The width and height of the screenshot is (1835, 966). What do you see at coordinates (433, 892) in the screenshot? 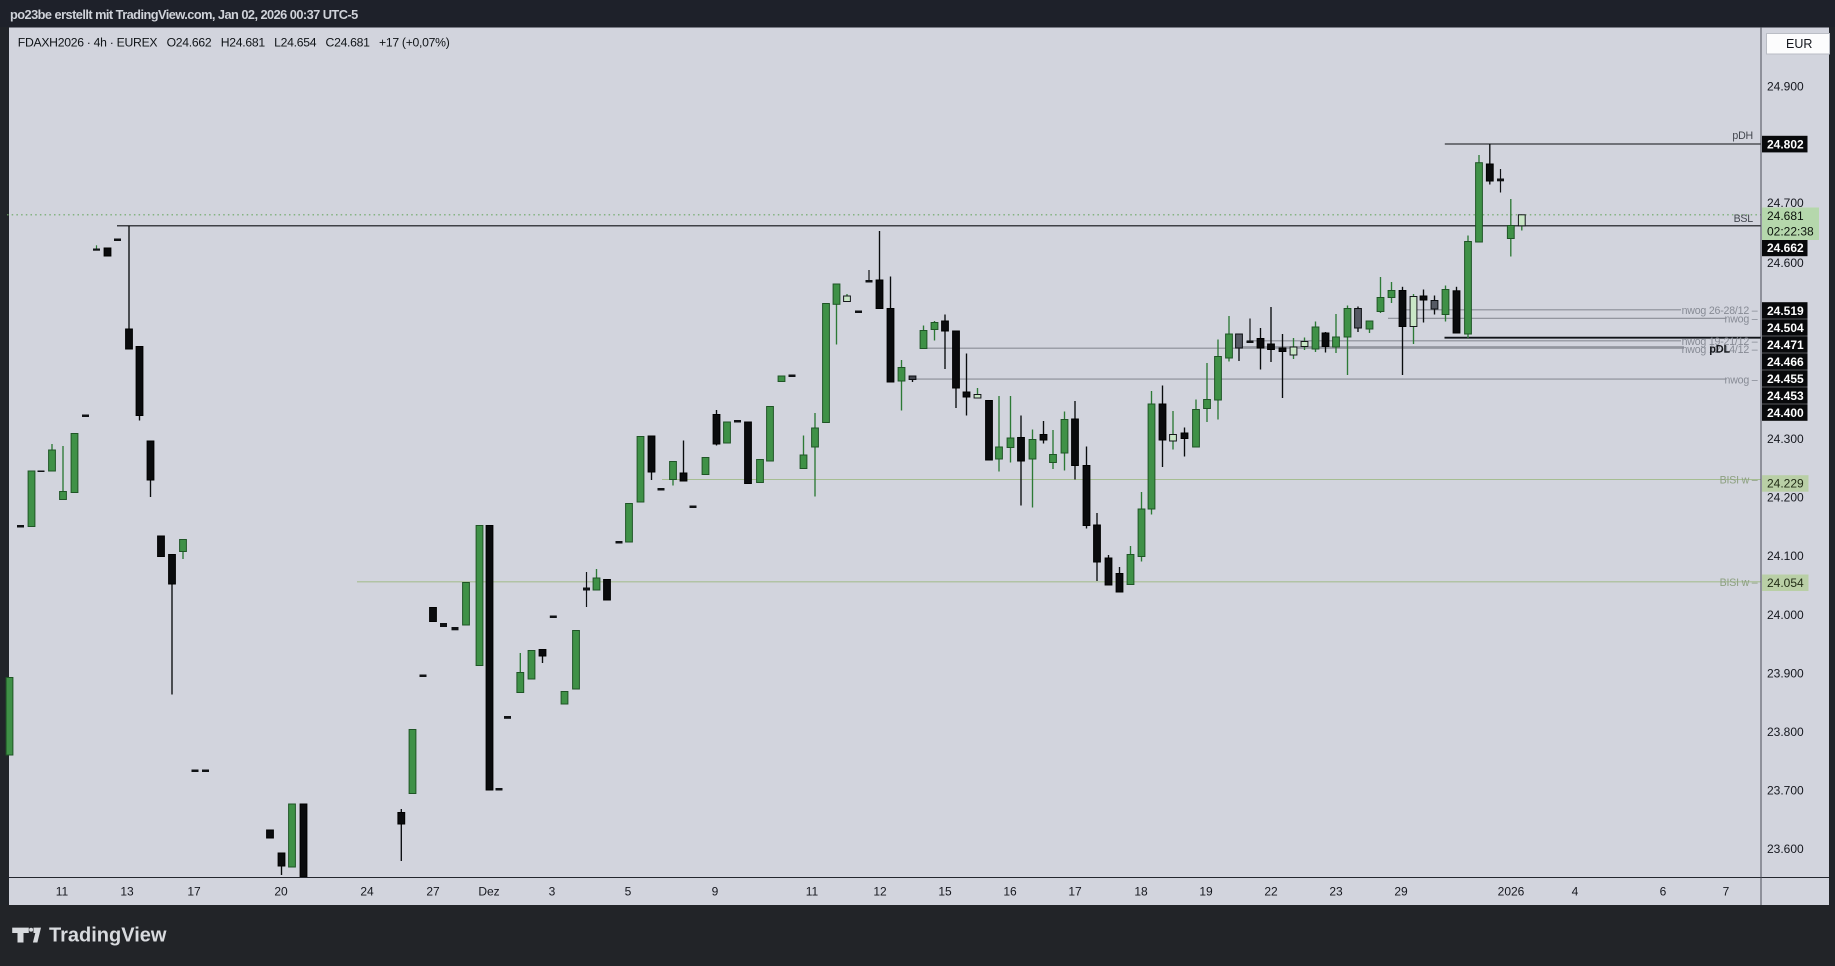
I see `svg-text: 27` at bounding box center [433, 892].